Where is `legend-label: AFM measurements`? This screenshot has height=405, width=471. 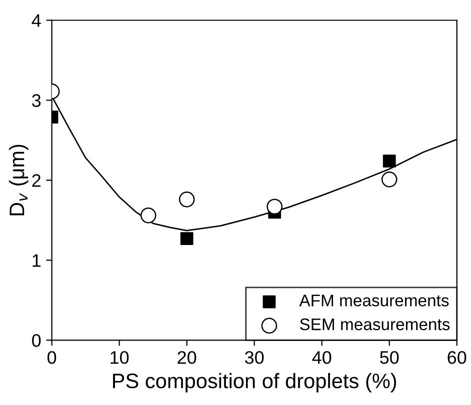 legend-label: AFM measurements is located at coordinates (374, 300).